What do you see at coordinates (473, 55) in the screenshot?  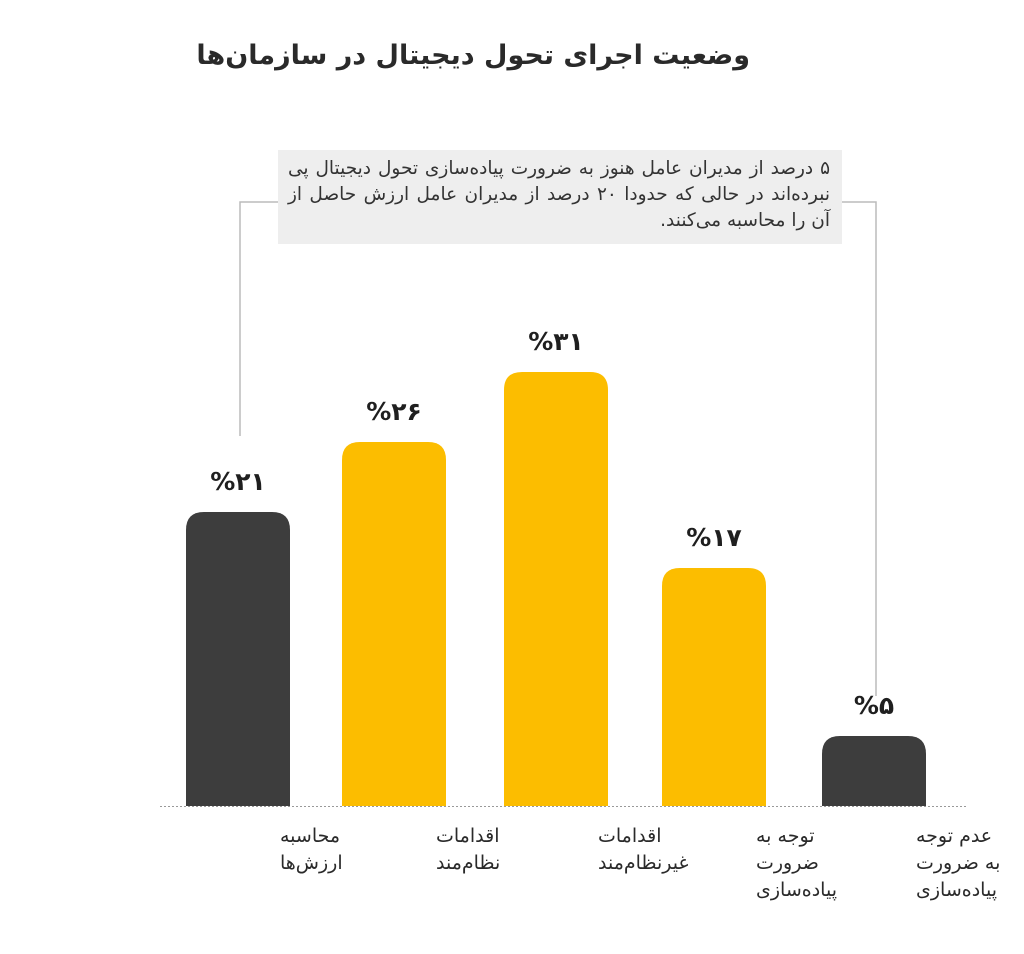 I see `chart-title: وضعیت اجرای تحول دیجیتال در سازمان‌ها` at bounding box center [473, 55].